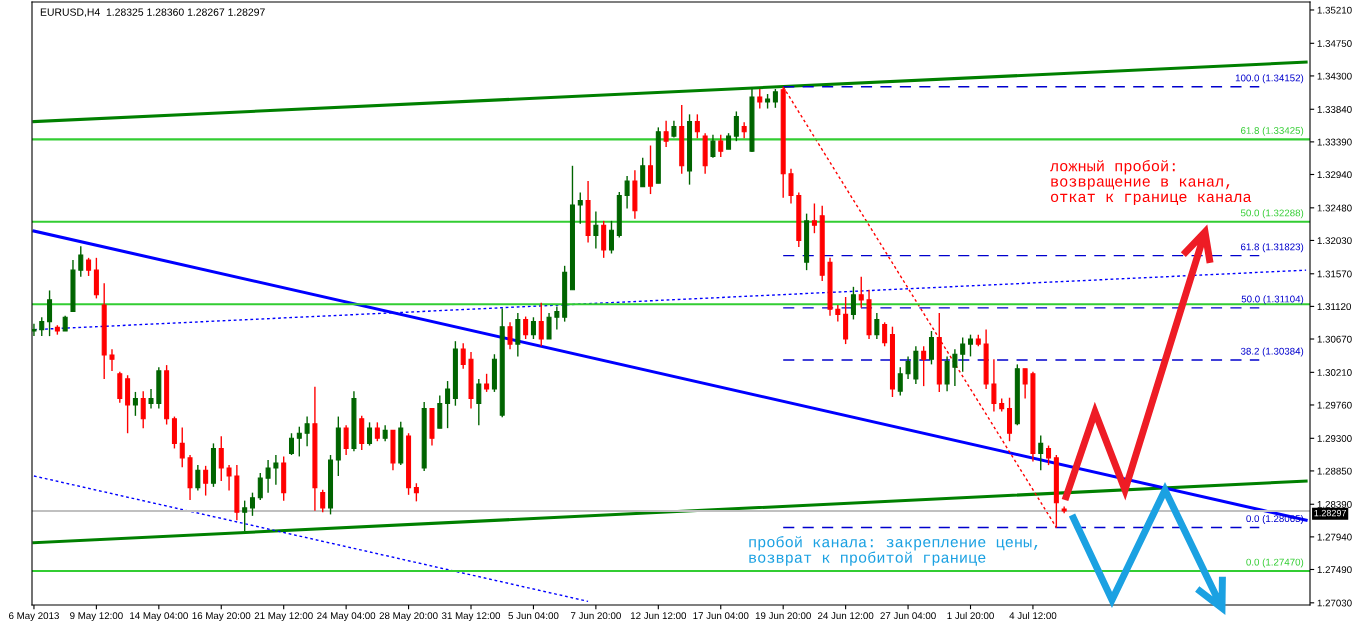 The image size is (1358, 623). I want to click on ref-line-label: 61.8 (1.33425), so click(1272, 131).